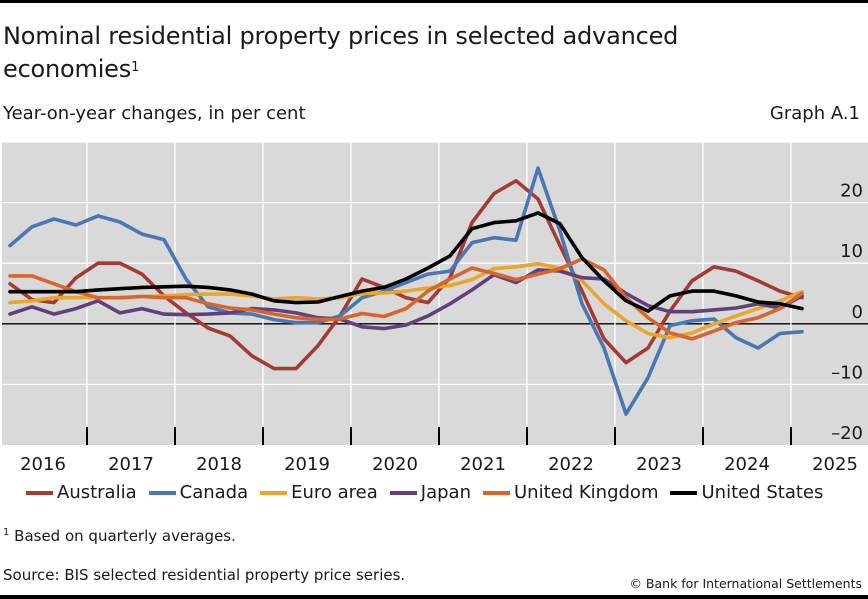 The image size is (868, 599). I want to click on x-tick-label: 2021, so click(483, 462).